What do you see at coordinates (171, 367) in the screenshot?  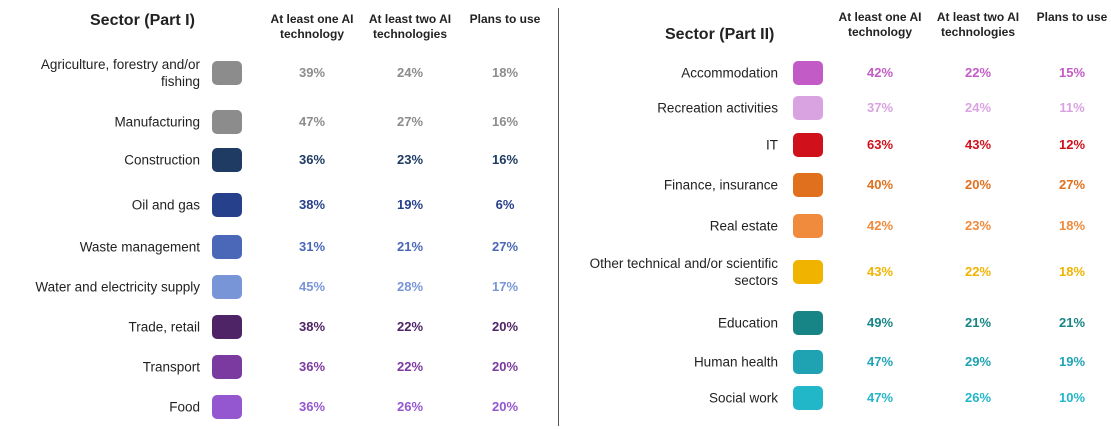 I see `sector-label: Transport` at bounding box center [171, 367].